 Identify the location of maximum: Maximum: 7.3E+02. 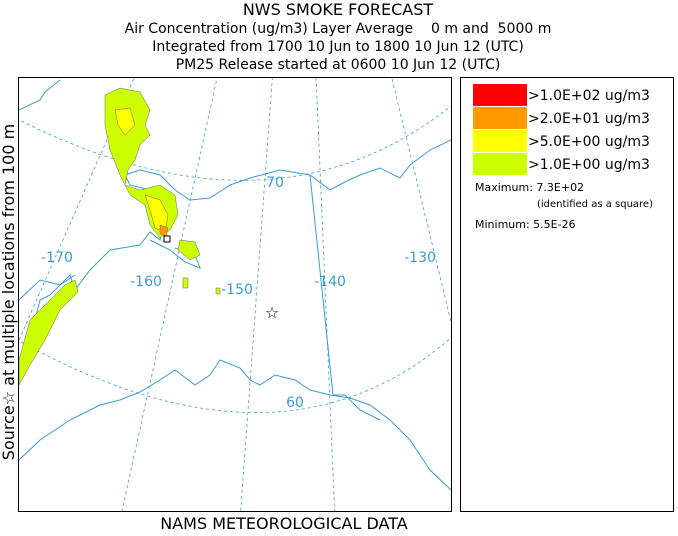
(529, 187).